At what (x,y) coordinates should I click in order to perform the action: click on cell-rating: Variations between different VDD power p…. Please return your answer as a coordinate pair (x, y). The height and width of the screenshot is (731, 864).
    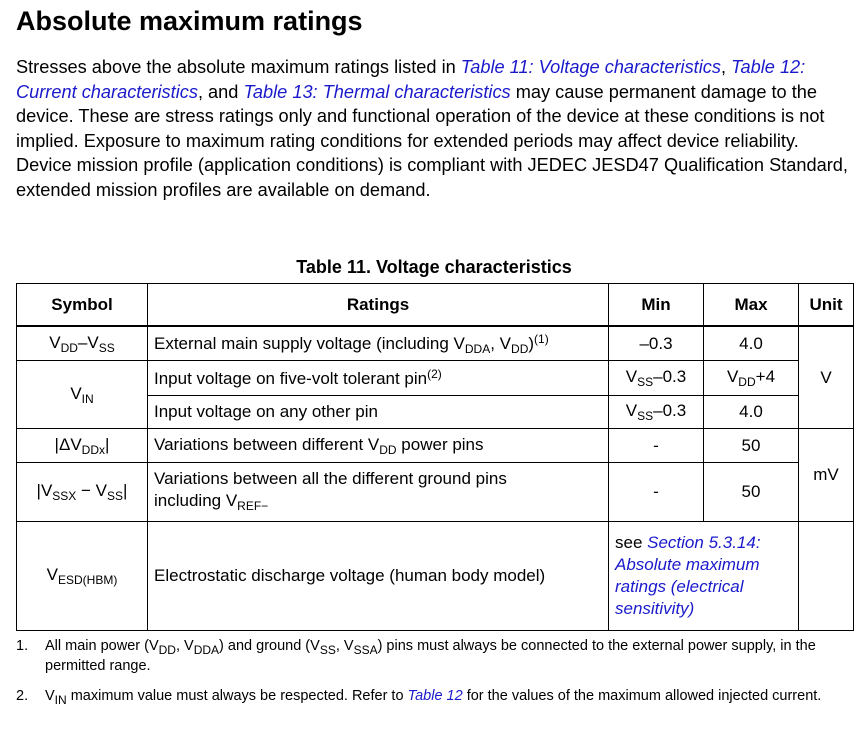
    Looking at the image, I should click on (378, 445).